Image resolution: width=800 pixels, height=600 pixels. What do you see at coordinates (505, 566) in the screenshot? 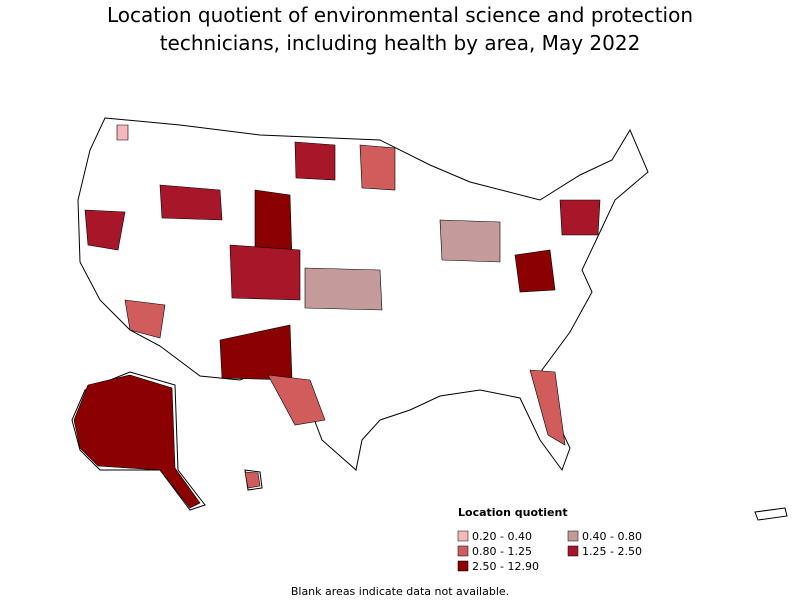
I see `legend-label: 2.50 - 12.90` at bounding box center [505, 566].